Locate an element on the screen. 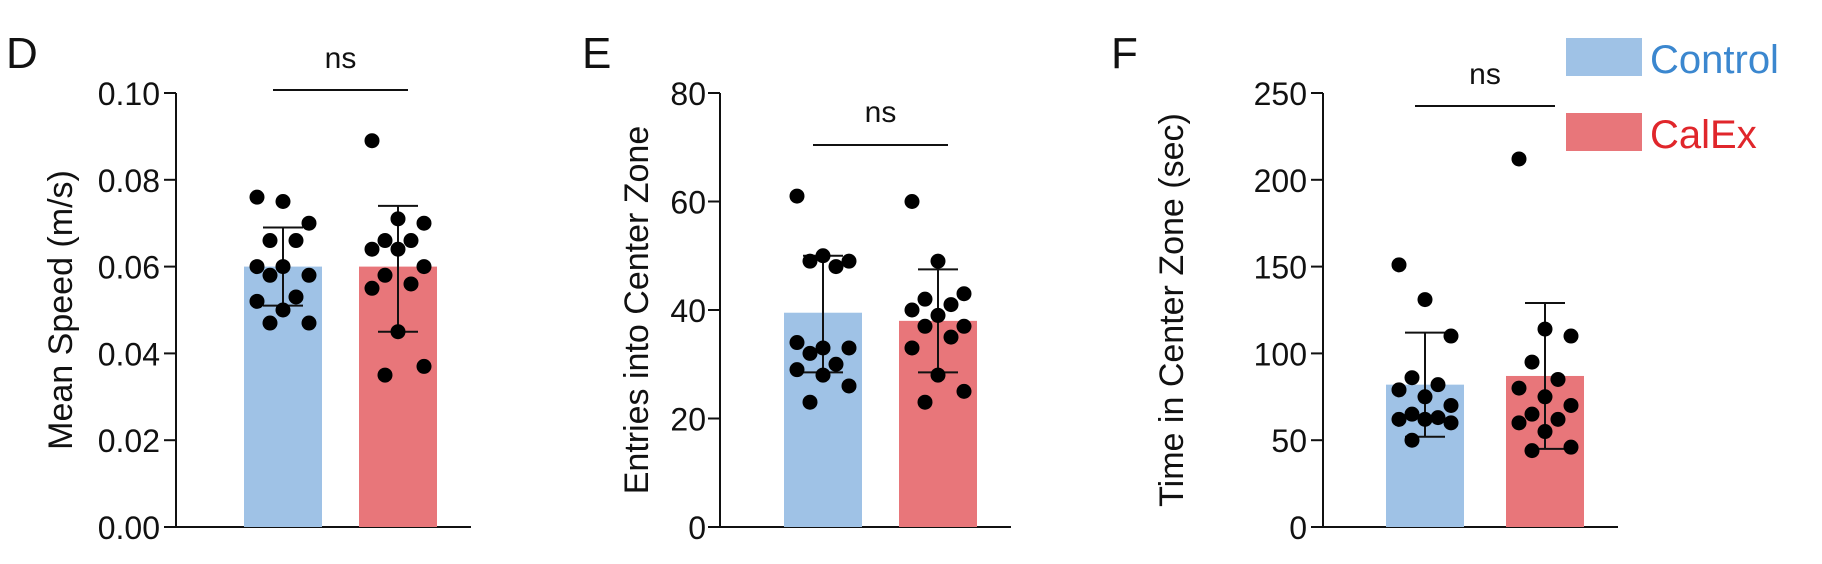 This screenshot has width=1822, height=564. legend-swatch-calex is located at coordinates (1604, 132).